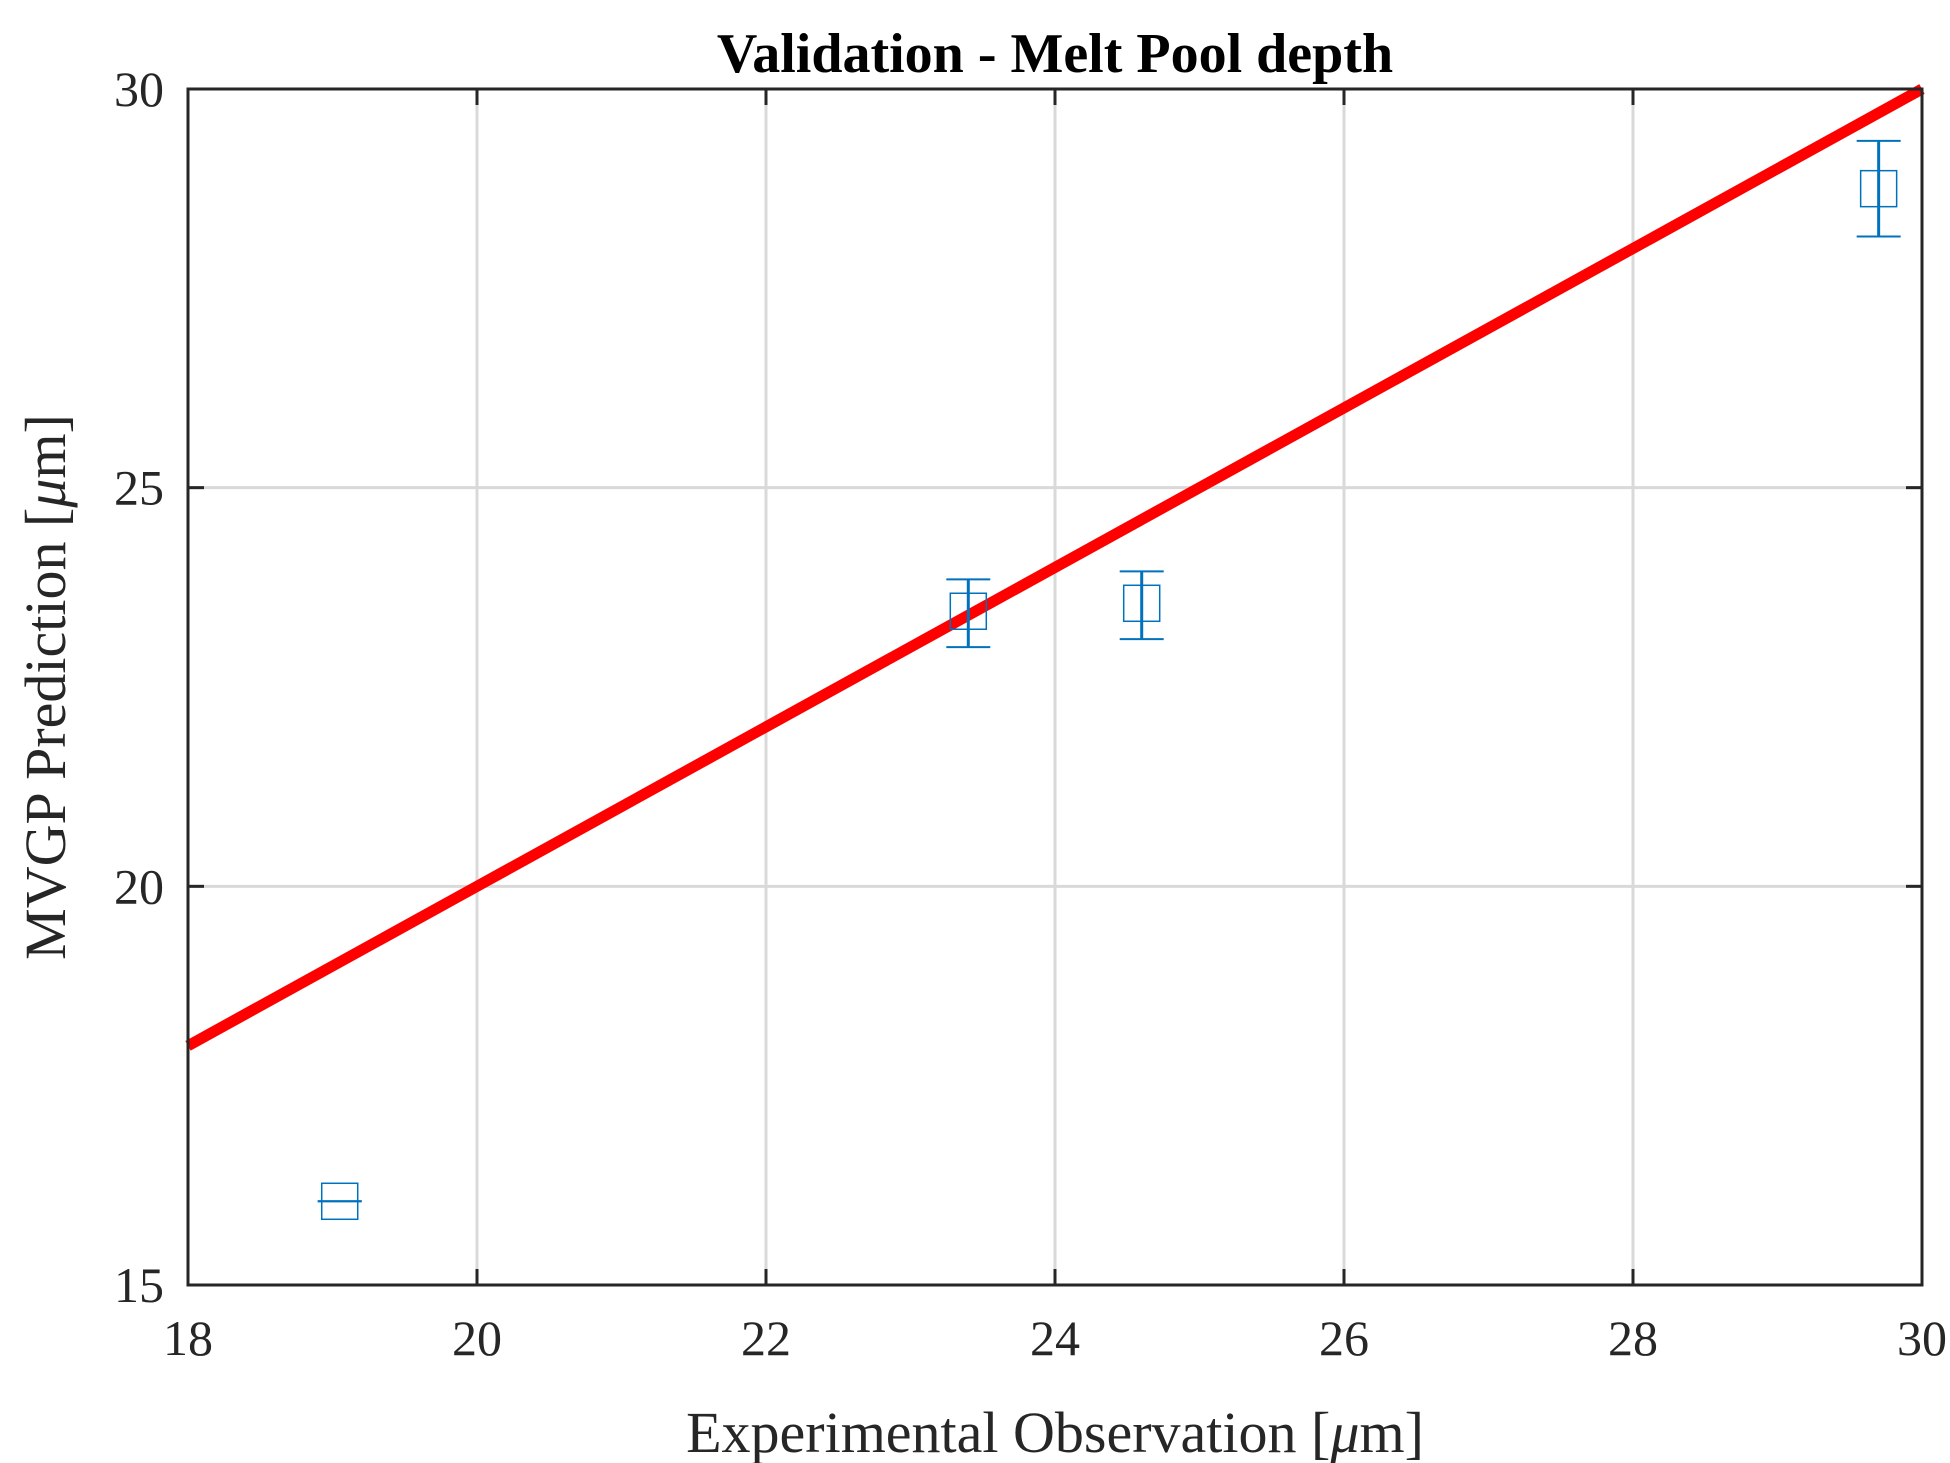  What do you see at coordinates (1344, 1338) in the screenshot?
I see `x-tick-label: 26` at bounding box center [1344, 1338].